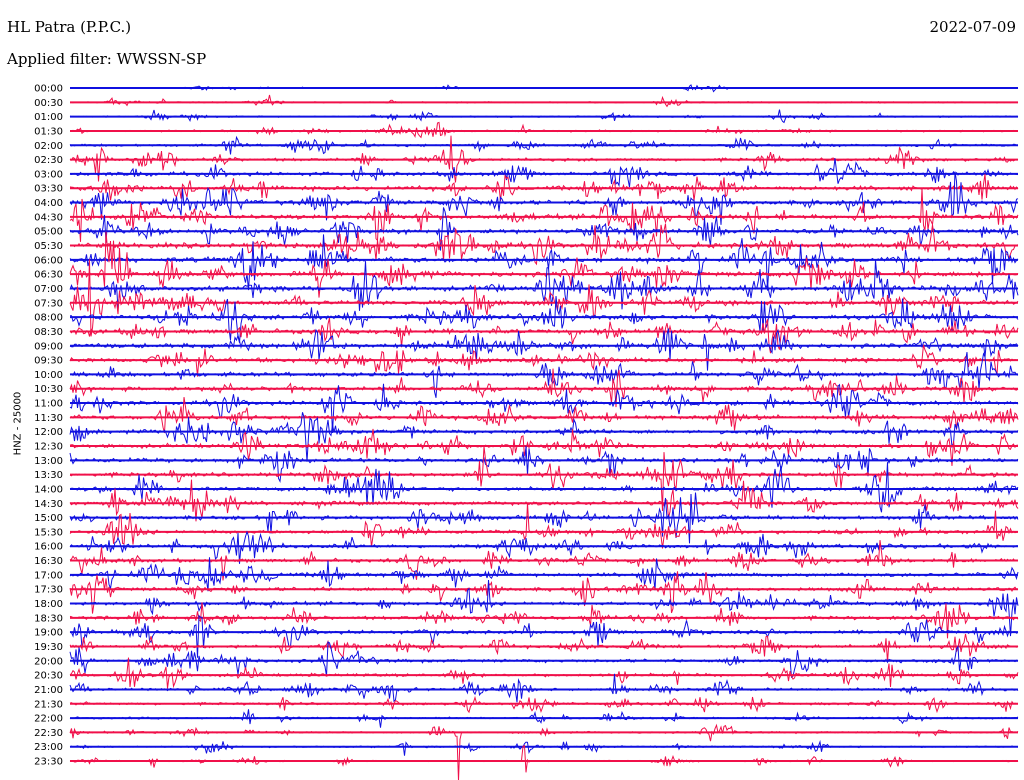 The width and height of the screenshot is (1024, 780). Describe the element at coordinates (48, 217) in the screenshot. I see `time-label: 04:30` at that location.